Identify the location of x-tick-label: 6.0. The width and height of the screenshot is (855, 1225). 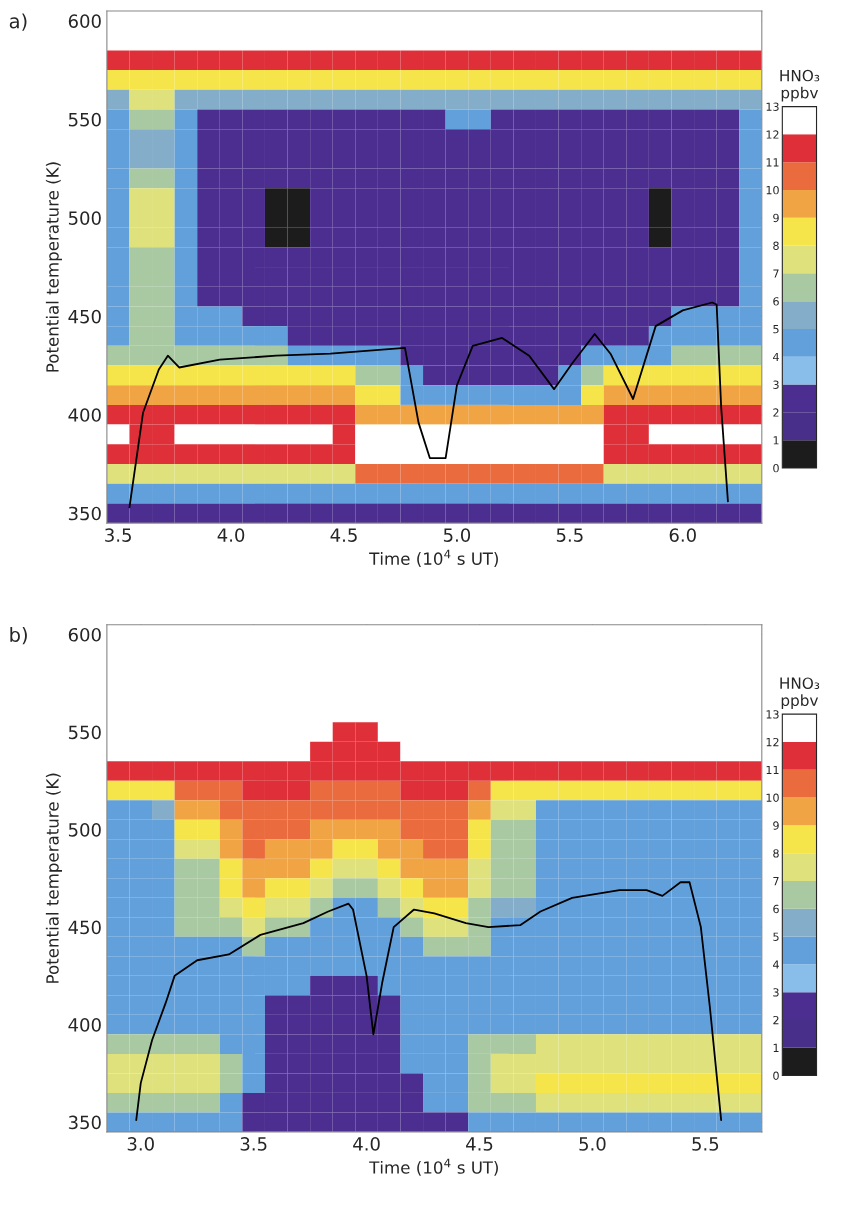
(682, 535).